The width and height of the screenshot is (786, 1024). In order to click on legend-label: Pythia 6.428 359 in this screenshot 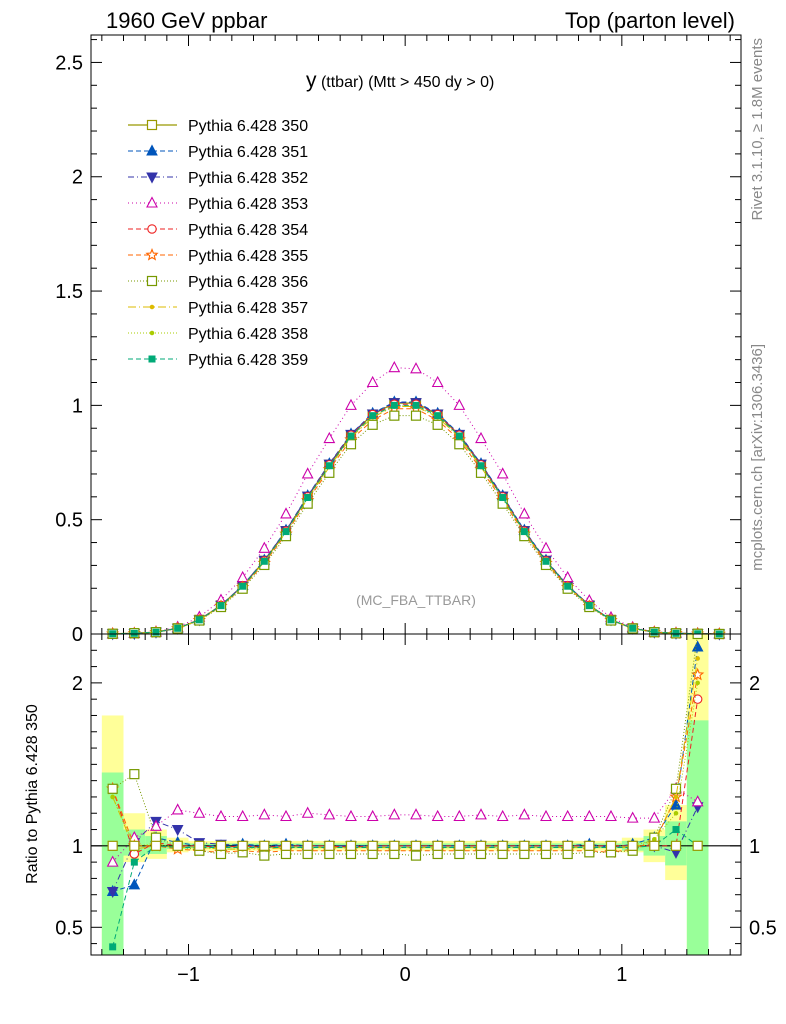, I will do `click(248, 360)`.